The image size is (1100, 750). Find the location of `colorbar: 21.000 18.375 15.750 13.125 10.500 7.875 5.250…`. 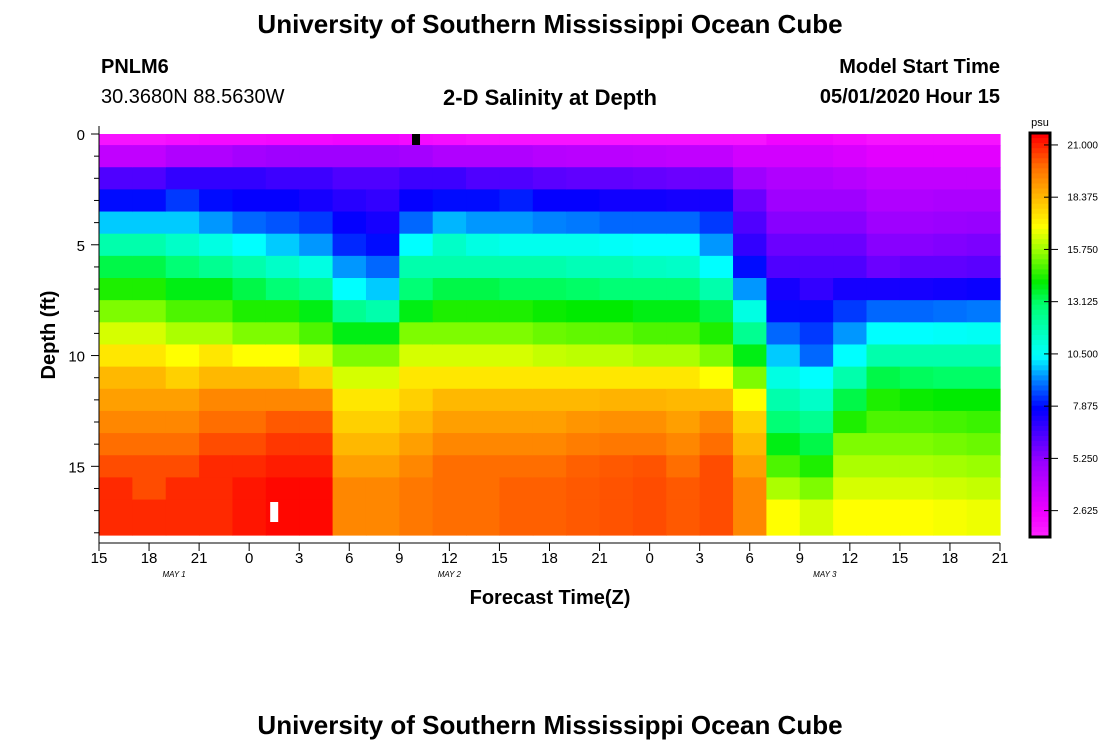

colorbar: 21.000 18.375 15.750 13.125 10.500 7.875 5.250… is located at coordinates (1063, 335).